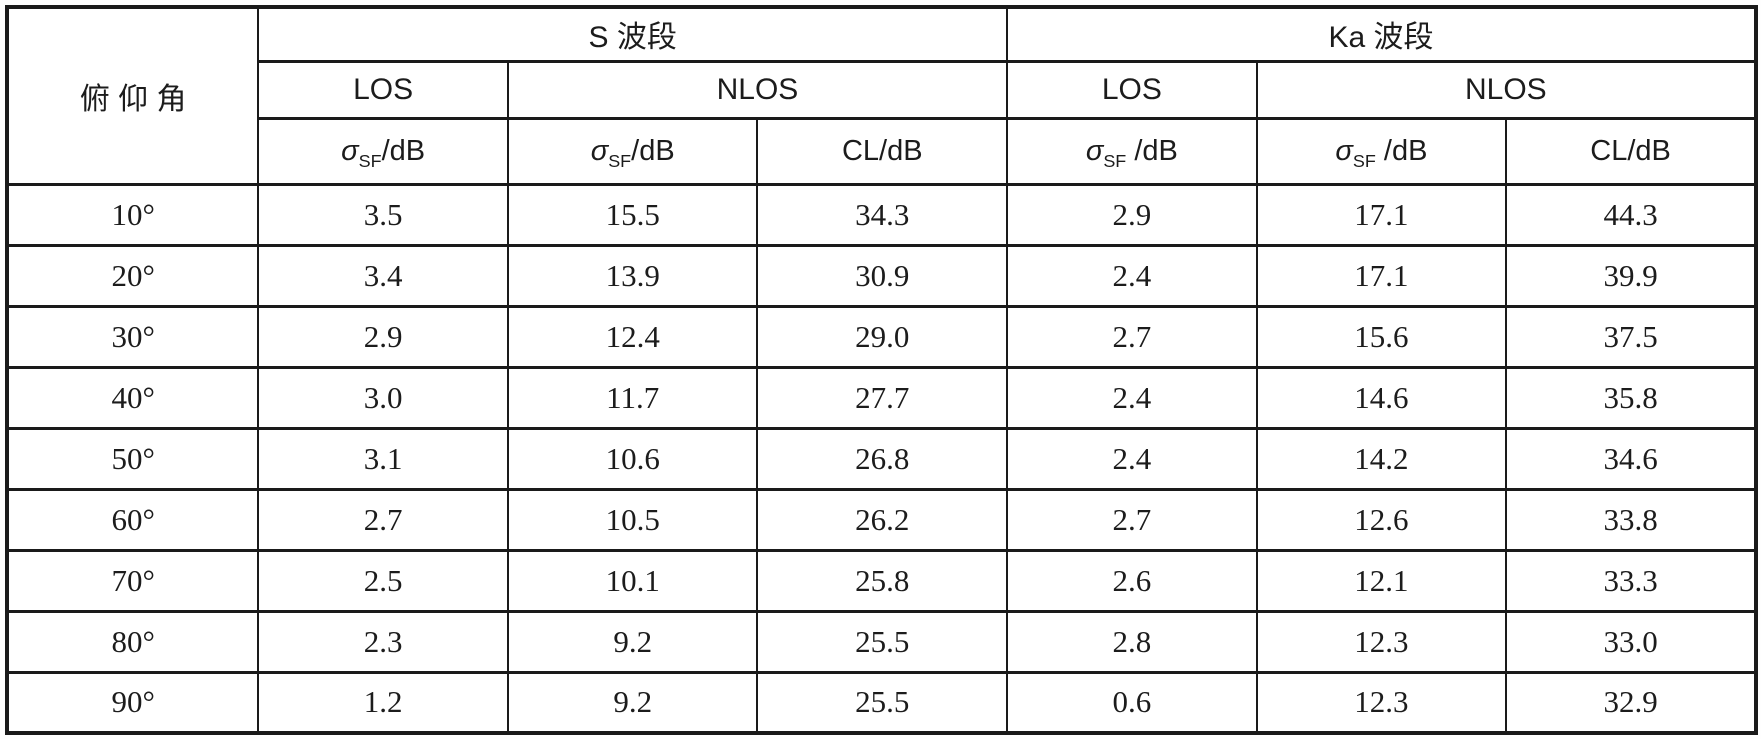  I want to click on table-row: 40° 3.0 11.7 27.7 2.4 14.6 35.8, so click(881, 397).